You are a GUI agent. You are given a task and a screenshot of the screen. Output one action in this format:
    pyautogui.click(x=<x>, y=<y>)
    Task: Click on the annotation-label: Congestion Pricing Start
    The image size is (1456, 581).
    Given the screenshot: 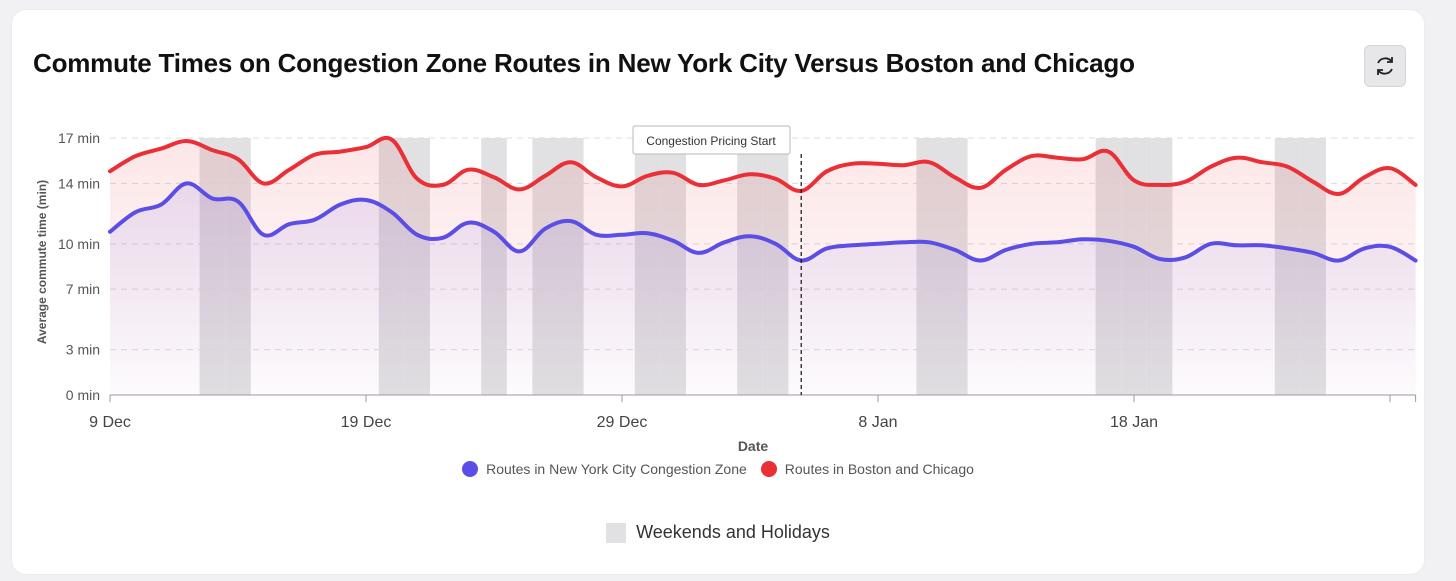 What is the action you would take?
    pyautogui.click(x=711, y=141)
    